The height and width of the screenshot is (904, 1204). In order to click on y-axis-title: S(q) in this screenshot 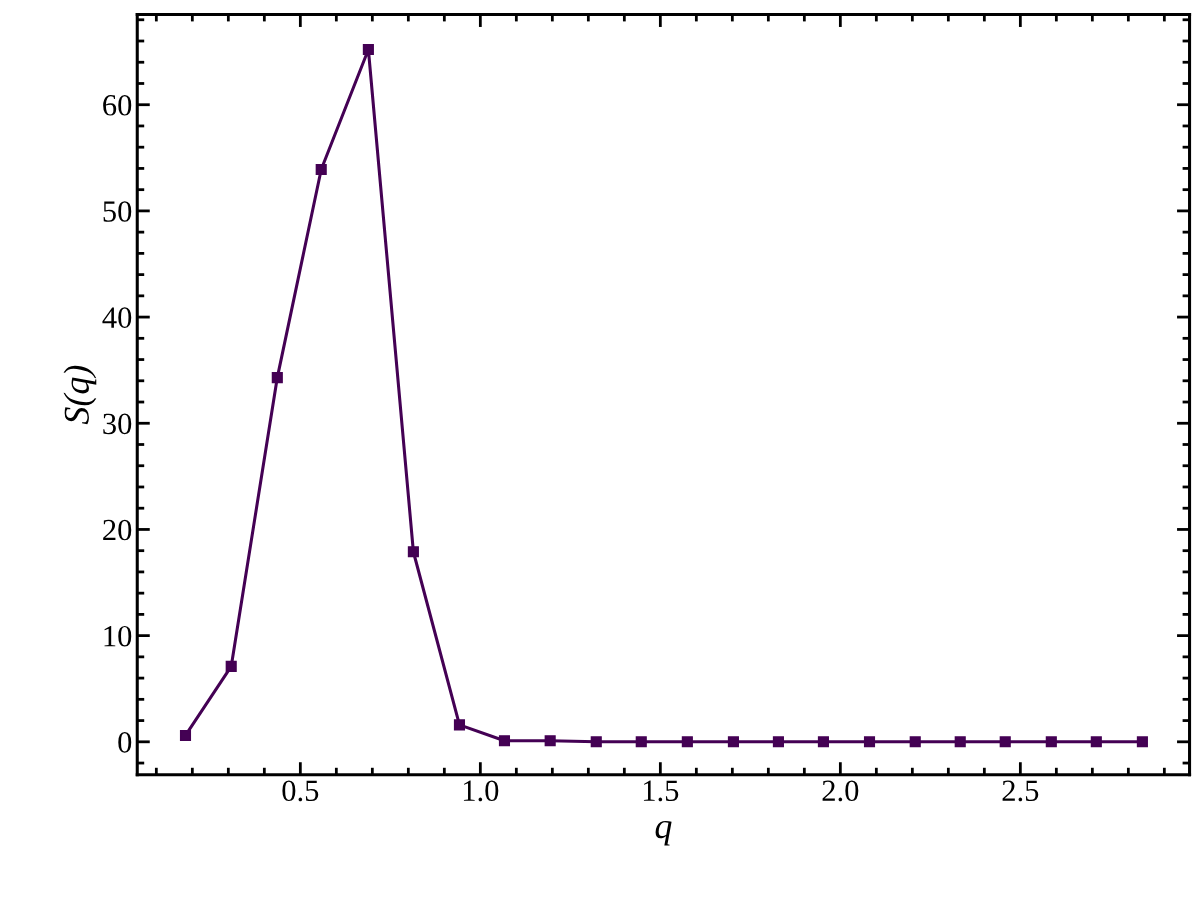, I will do `click(80, 395)`.